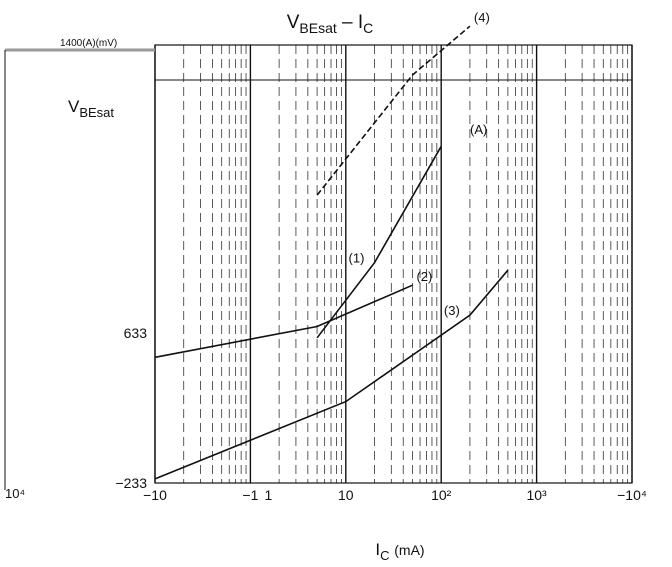  What do you see at coordinates (131, 408) in the screenshot?
I see `y-tick-labels: 633 −233` at bounding box center [131, 408].